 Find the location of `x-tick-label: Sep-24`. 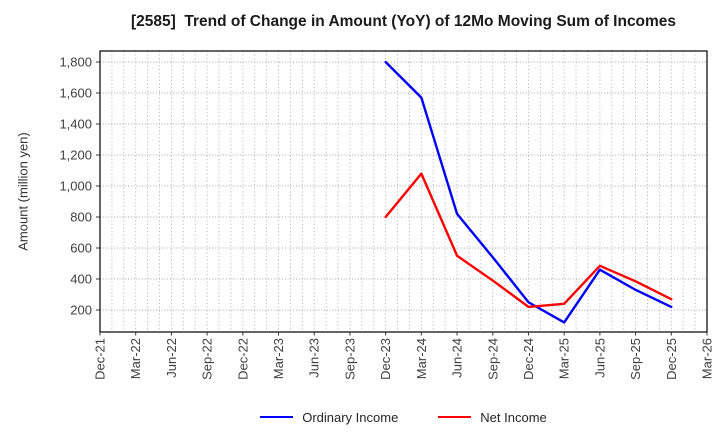

x-tick-label: Sep-24 is located at coordinates (492, 359).